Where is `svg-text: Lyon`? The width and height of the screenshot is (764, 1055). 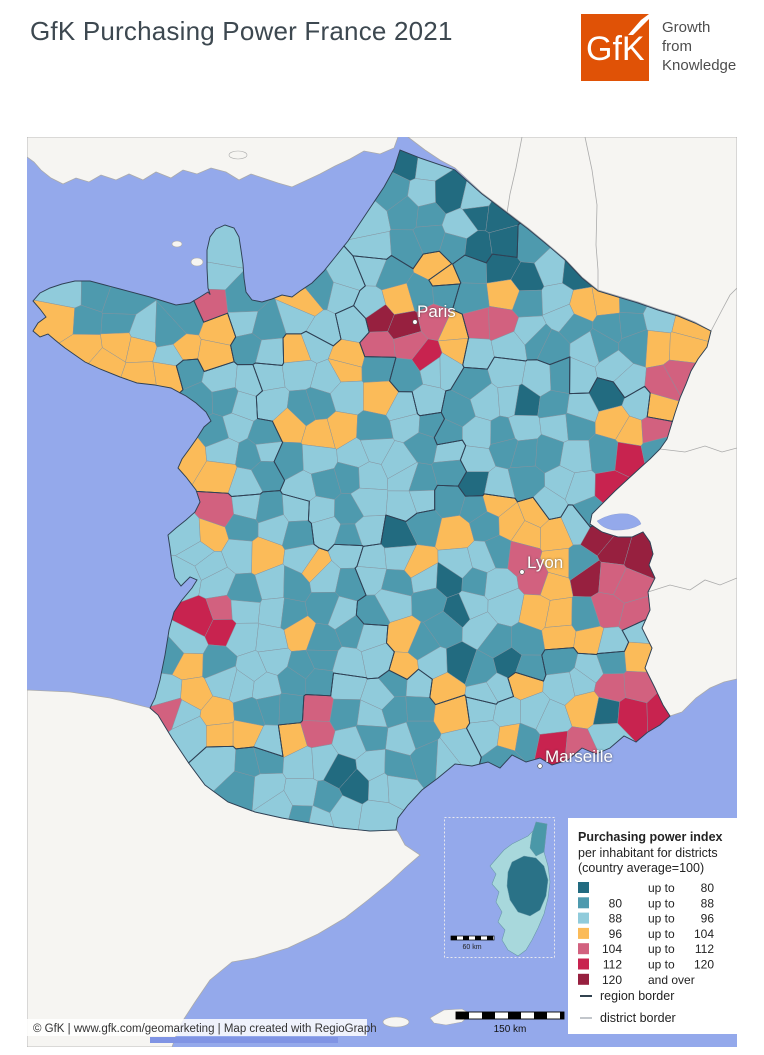
svg-text: Lyon is located at coordinates (545, 562).